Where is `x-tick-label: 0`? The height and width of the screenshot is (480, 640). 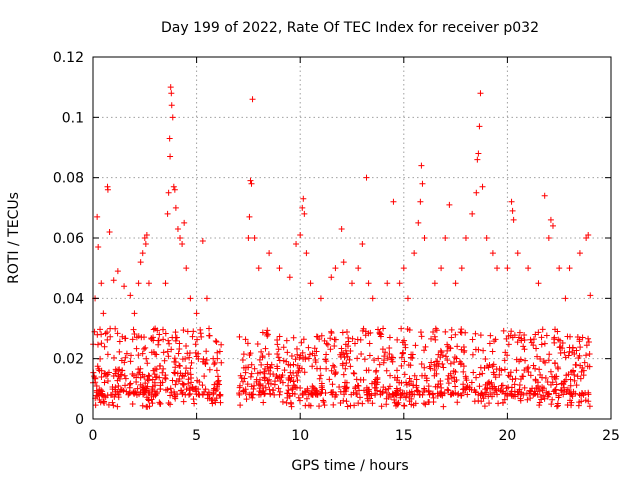
x-tick-label: 0 is located at coordinates (93, 436).